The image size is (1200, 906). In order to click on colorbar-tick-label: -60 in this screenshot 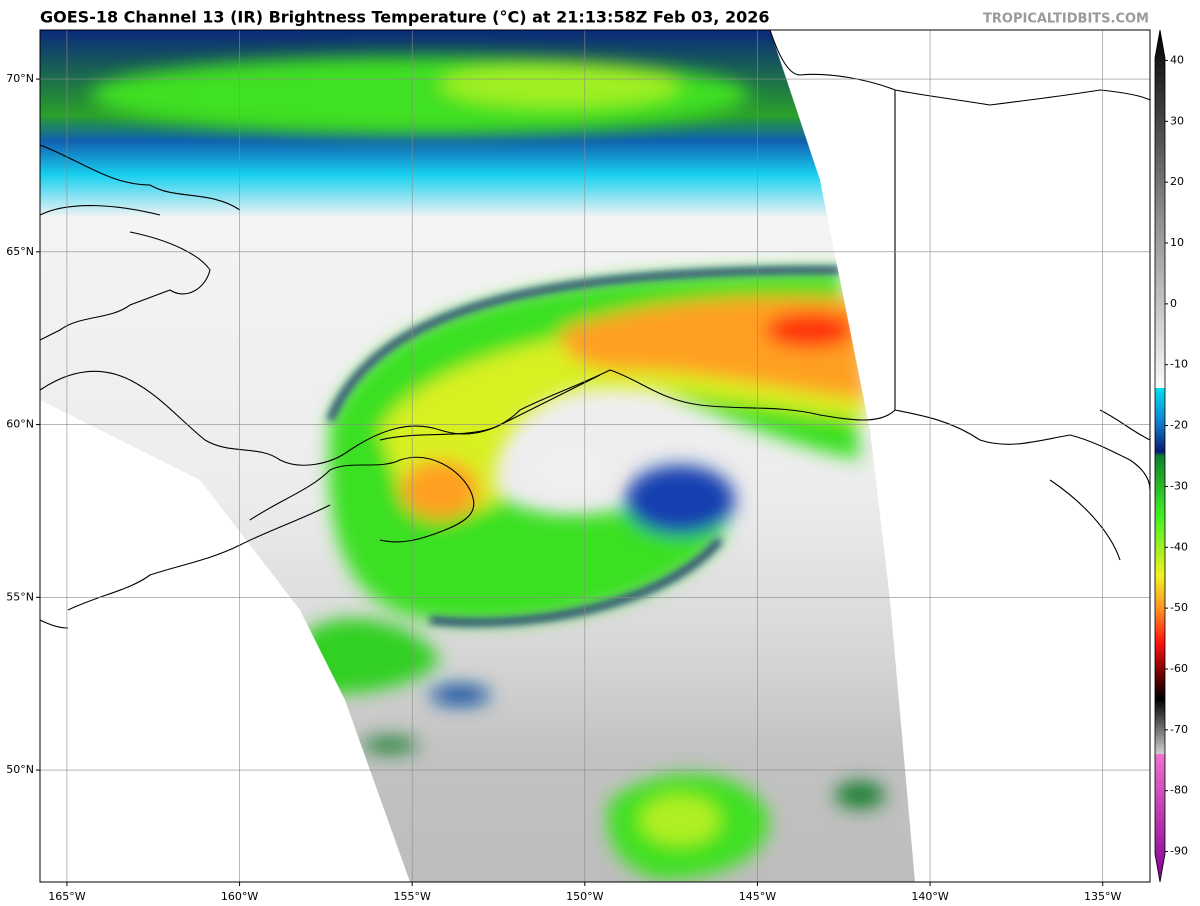, I will do `click(1179, 668)`.